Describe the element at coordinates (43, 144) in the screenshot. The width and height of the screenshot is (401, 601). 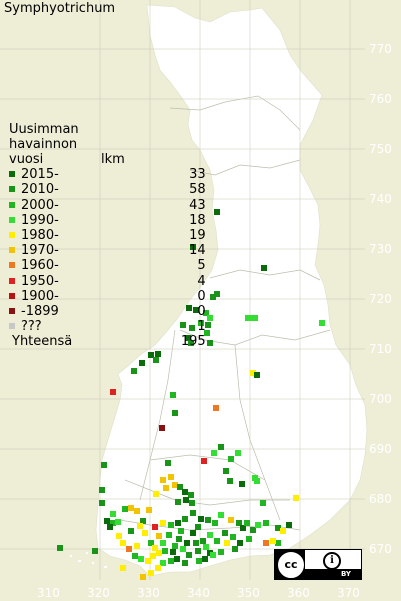
I see `legend-heading-line: havainnon` at that location.